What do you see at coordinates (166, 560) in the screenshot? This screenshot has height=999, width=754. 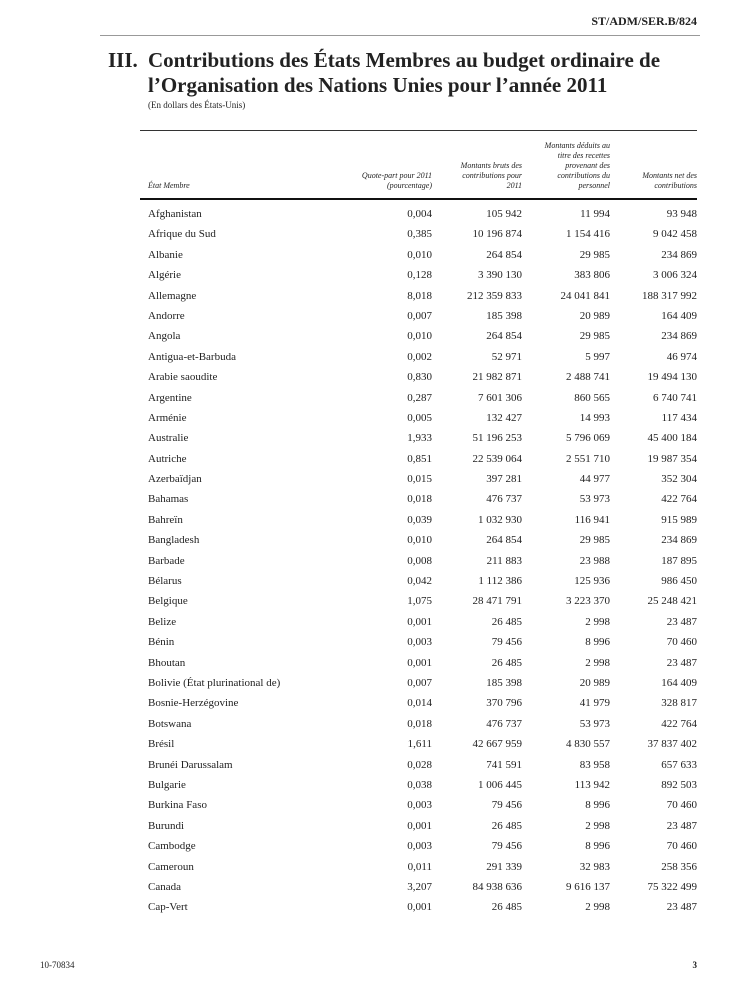 I see `state-name: Barbade` at bounding box center [166, 560].